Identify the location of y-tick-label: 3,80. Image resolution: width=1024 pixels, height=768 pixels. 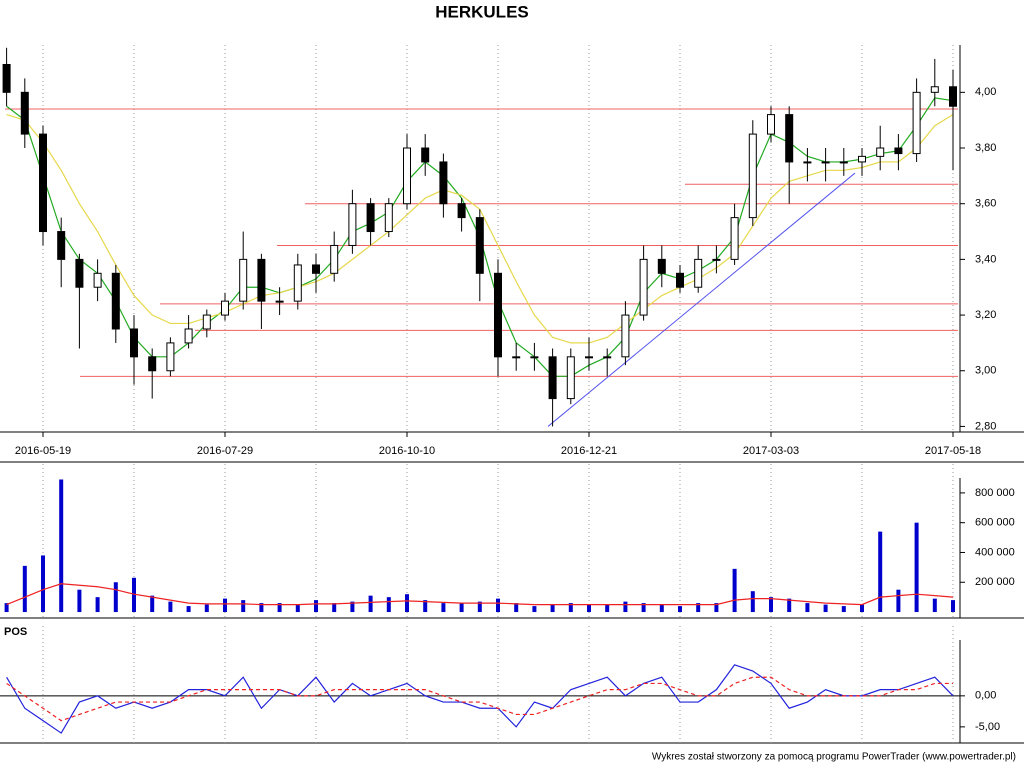
(985, 148).